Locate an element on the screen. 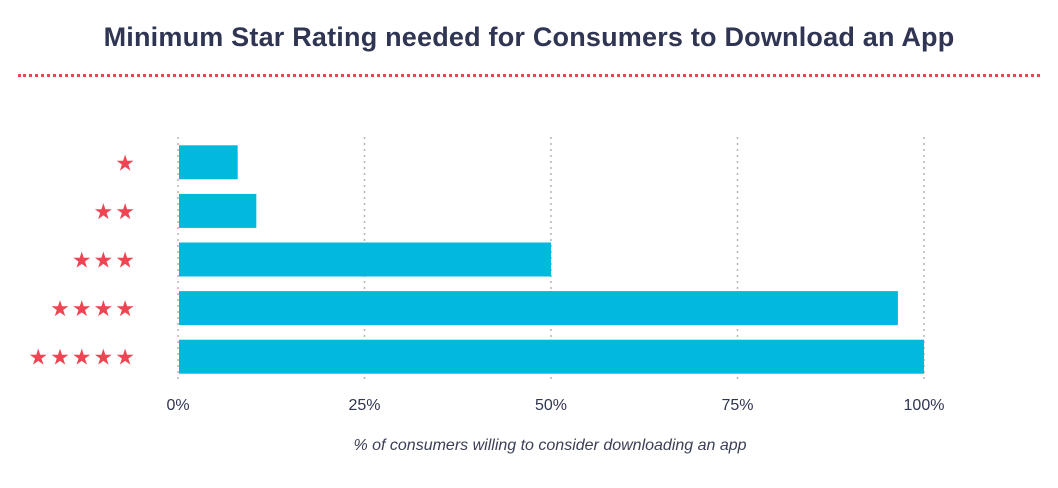 The image size is (1058, 488). star-rating-label: ★★★★ is located at coordinates (93, 309).